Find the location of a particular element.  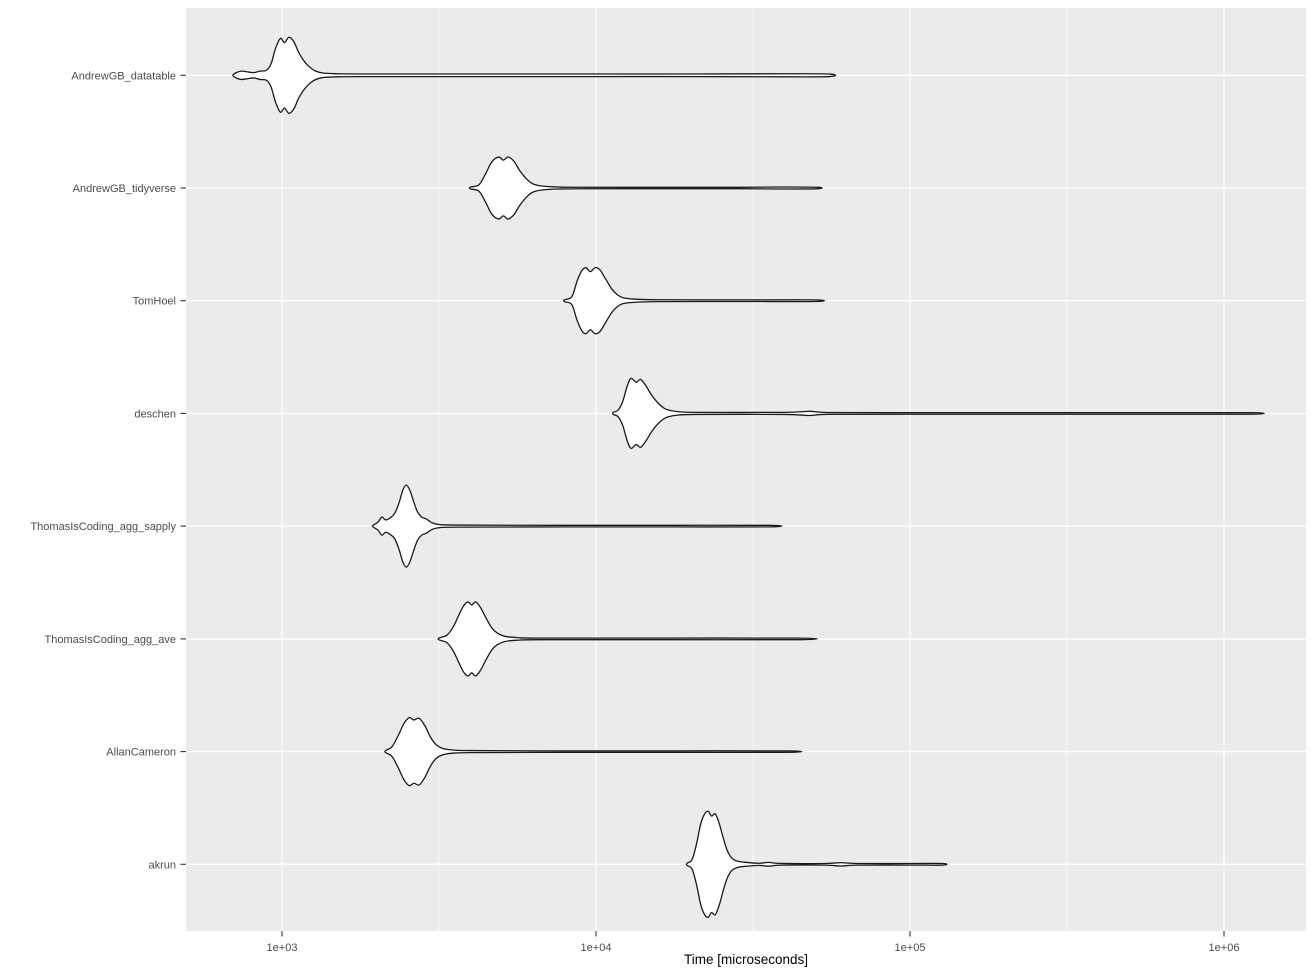

x-tick-label: 1e+04 is located at coordinates (596, 948).